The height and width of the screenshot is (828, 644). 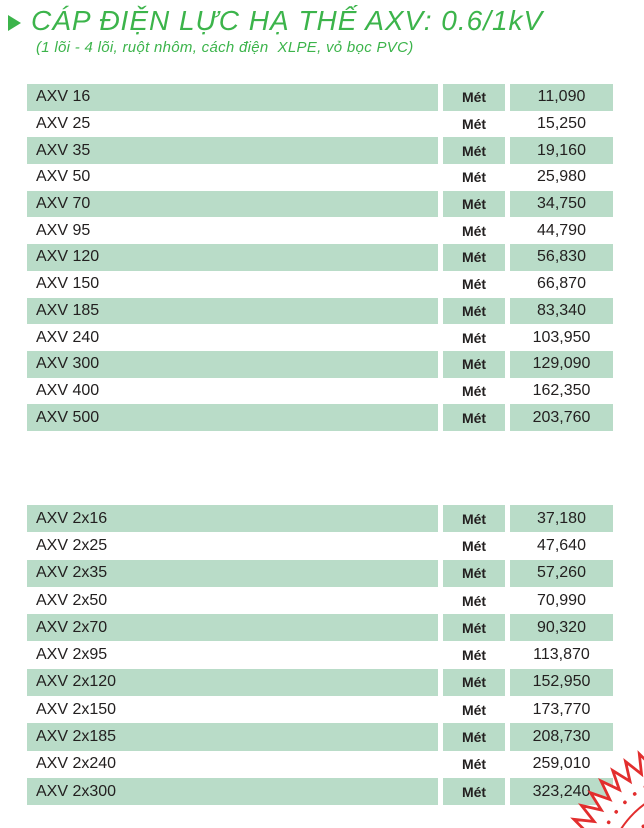 I want to click on table-row: AXV 95 Mét 44,790, so click(x=320, y=230).